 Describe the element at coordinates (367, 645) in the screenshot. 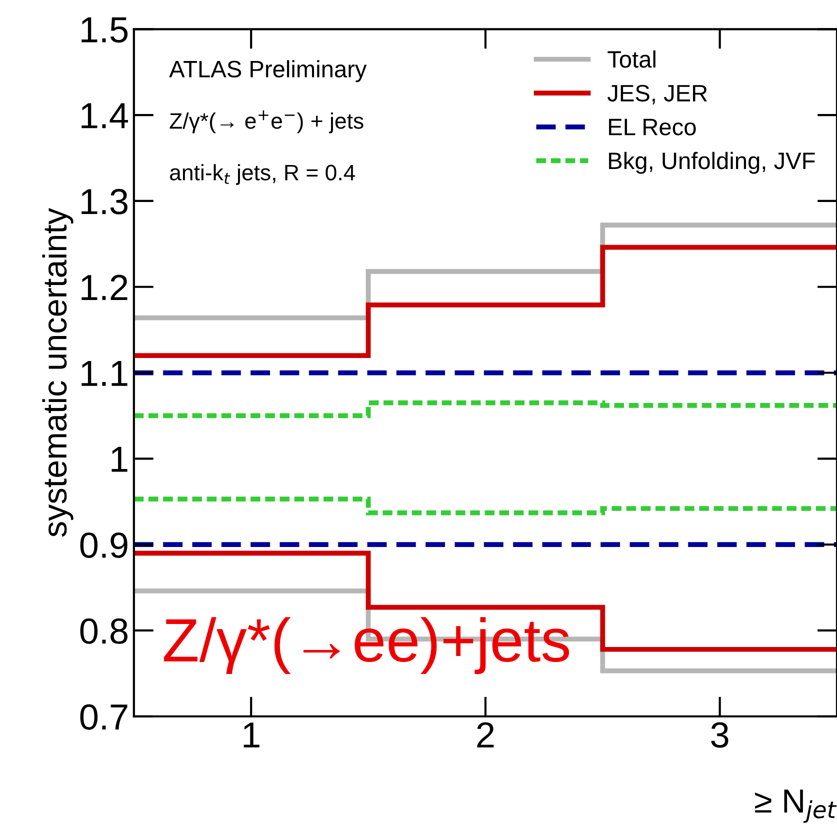

I see `annotation: Z/γ*(→ee)+jets` at that location.